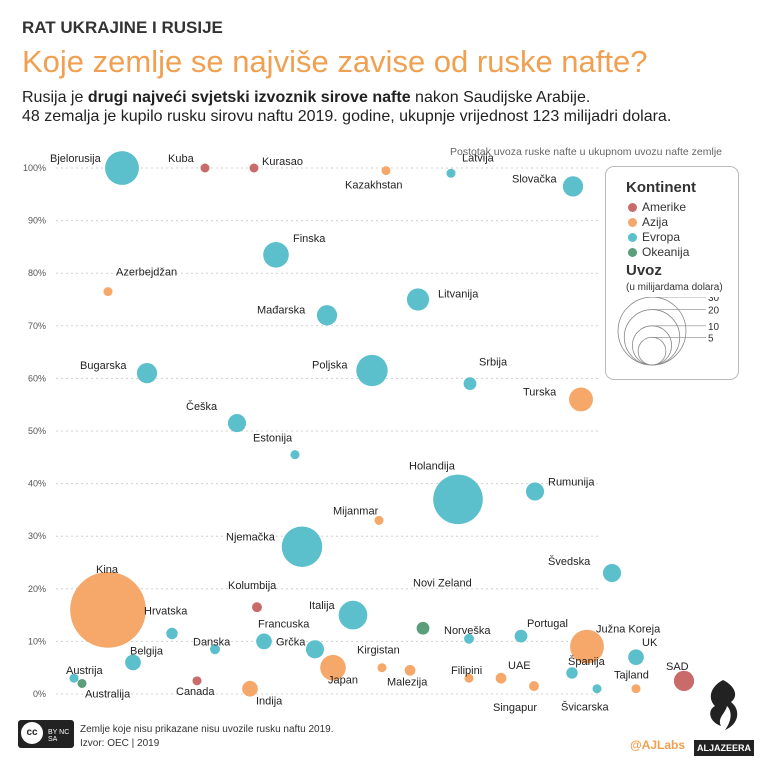  Describe the element at coordinates (469, 678) in the screenshot. I see `bubble-filipini` at that location.